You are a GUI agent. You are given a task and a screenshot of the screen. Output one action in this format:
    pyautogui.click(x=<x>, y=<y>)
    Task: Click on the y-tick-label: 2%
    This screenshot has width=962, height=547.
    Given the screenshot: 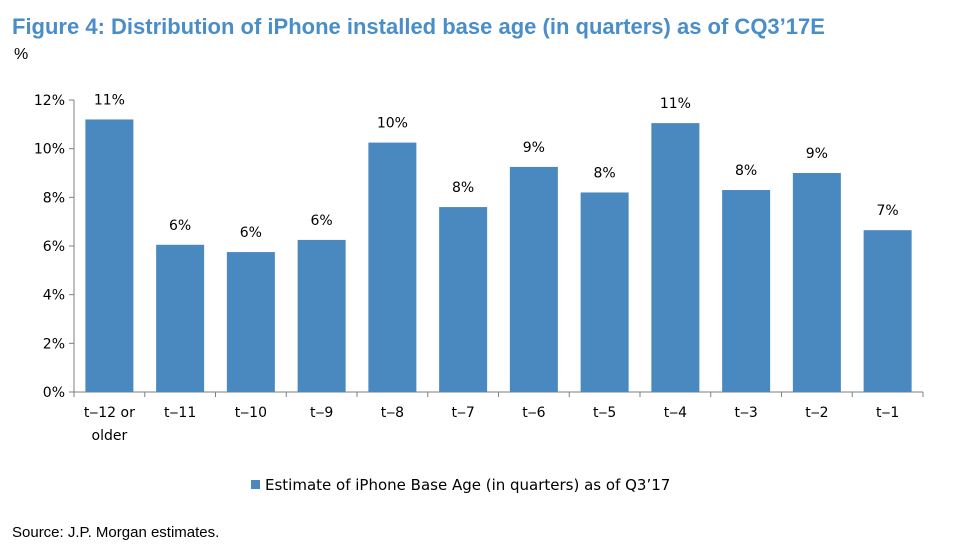 What is the action you would take?
    pyautogui.click(x=54, y=344)
    